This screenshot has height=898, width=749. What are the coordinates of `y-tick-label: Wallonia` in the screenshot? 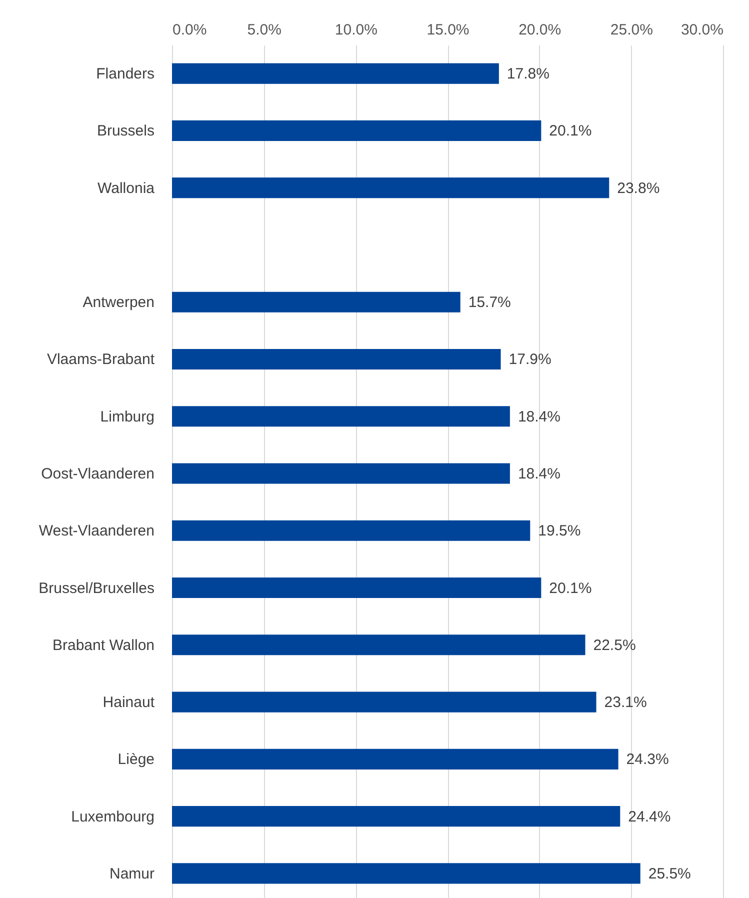 It's located at (127, 188).